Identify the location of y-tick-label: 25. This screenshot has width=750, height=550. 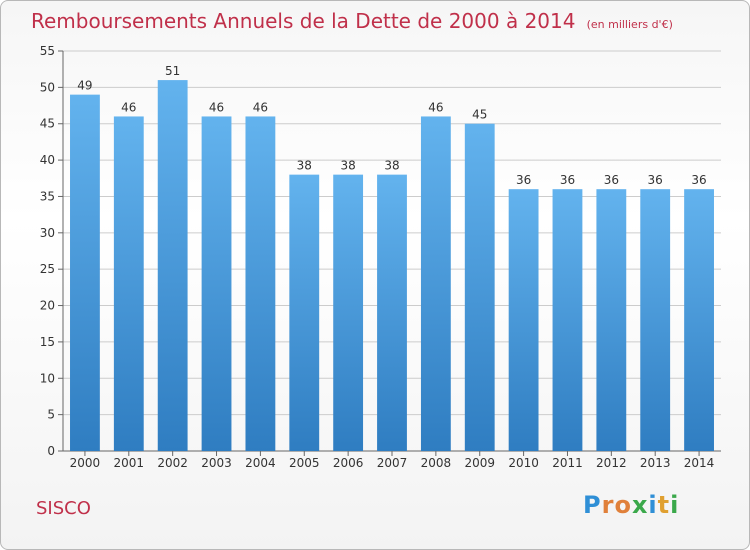
(47, 269).